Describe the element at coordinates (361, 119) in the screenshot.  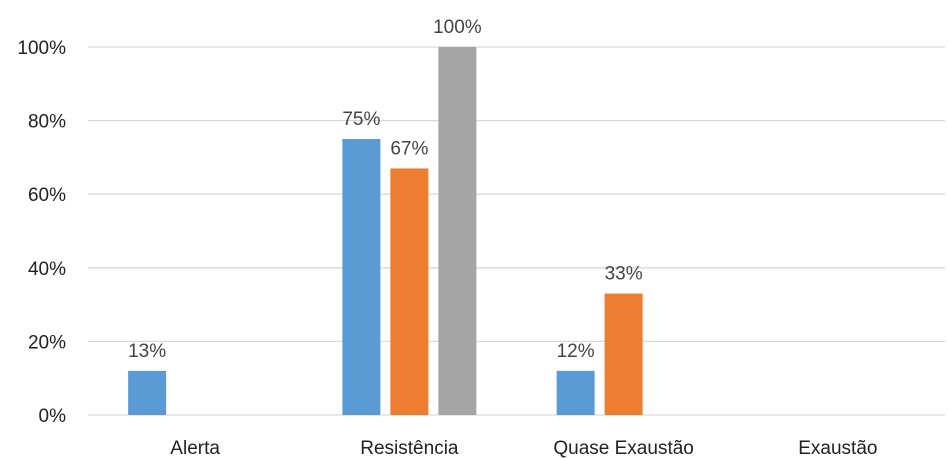
I see `data-label: 75%` at that location.